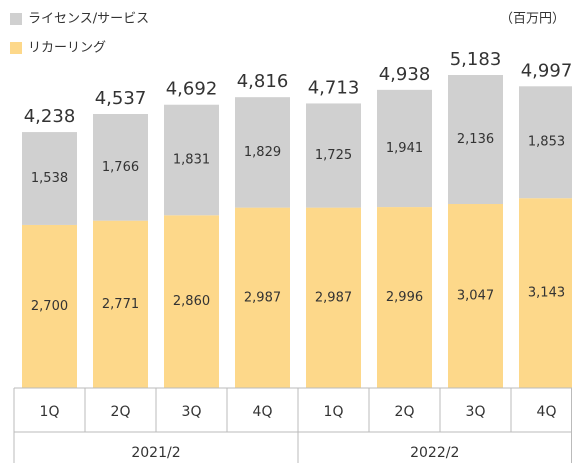 This screenshot has height=463, width=572. Describe the element at coordinates (476, 59) in the screenshot. I see `total-label: 5,183` at that location.